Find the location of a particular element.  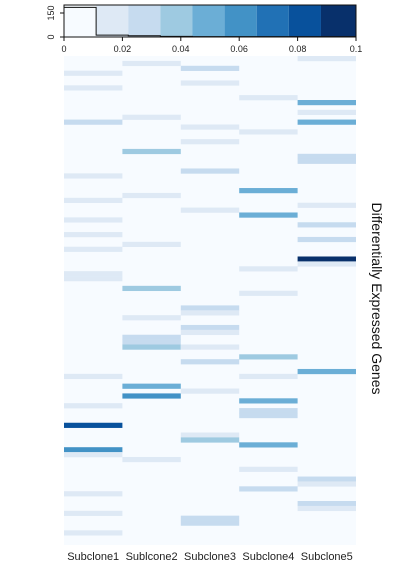

color-key: 0 150 0 0.02 0.04 0.06 0.08 0.1 is located at coordinates (204, 29).